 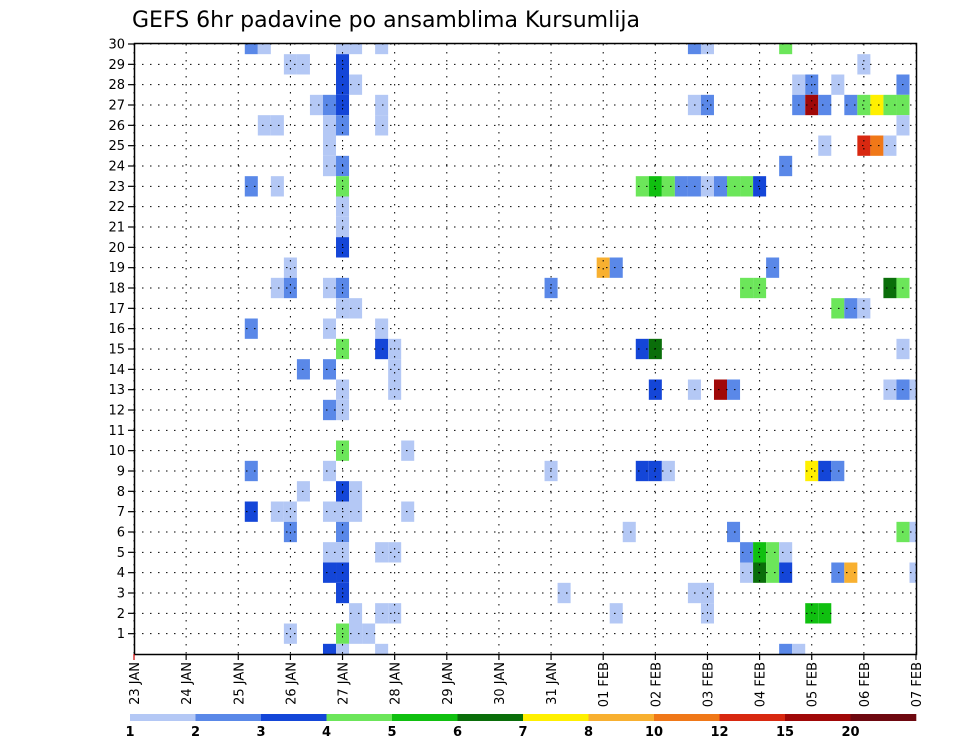 I want to click on y-tick-label: 26, so click(x=116, y=126).